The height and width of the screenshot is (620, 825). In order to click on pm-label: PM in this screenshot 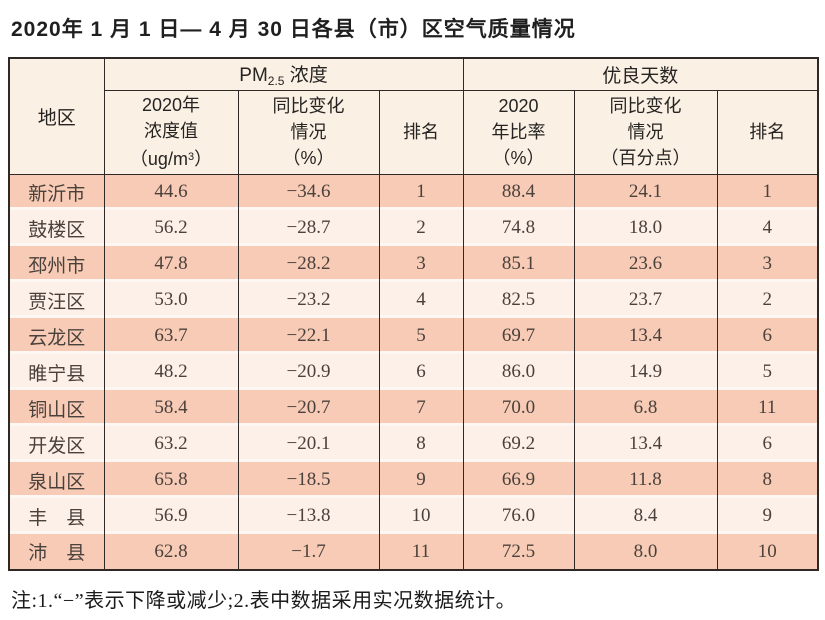, I will do `click(253, 76)`.